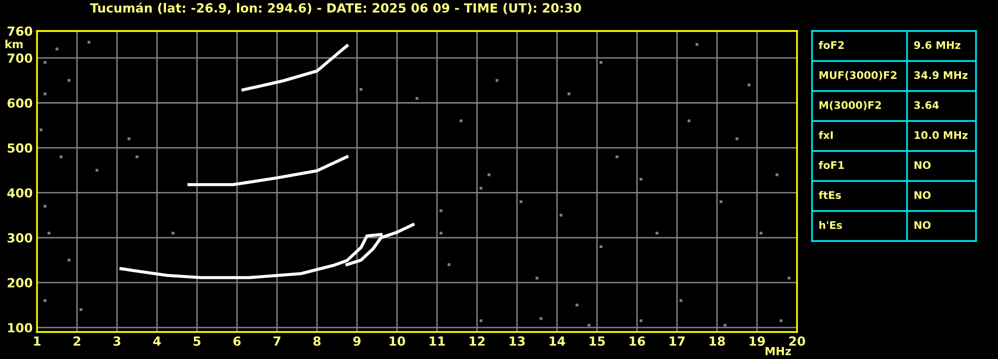  What do you see at coordinates (517, 341) in the screenshot?
I see `x-tick-label: 13` at bounding box center [517, 341].